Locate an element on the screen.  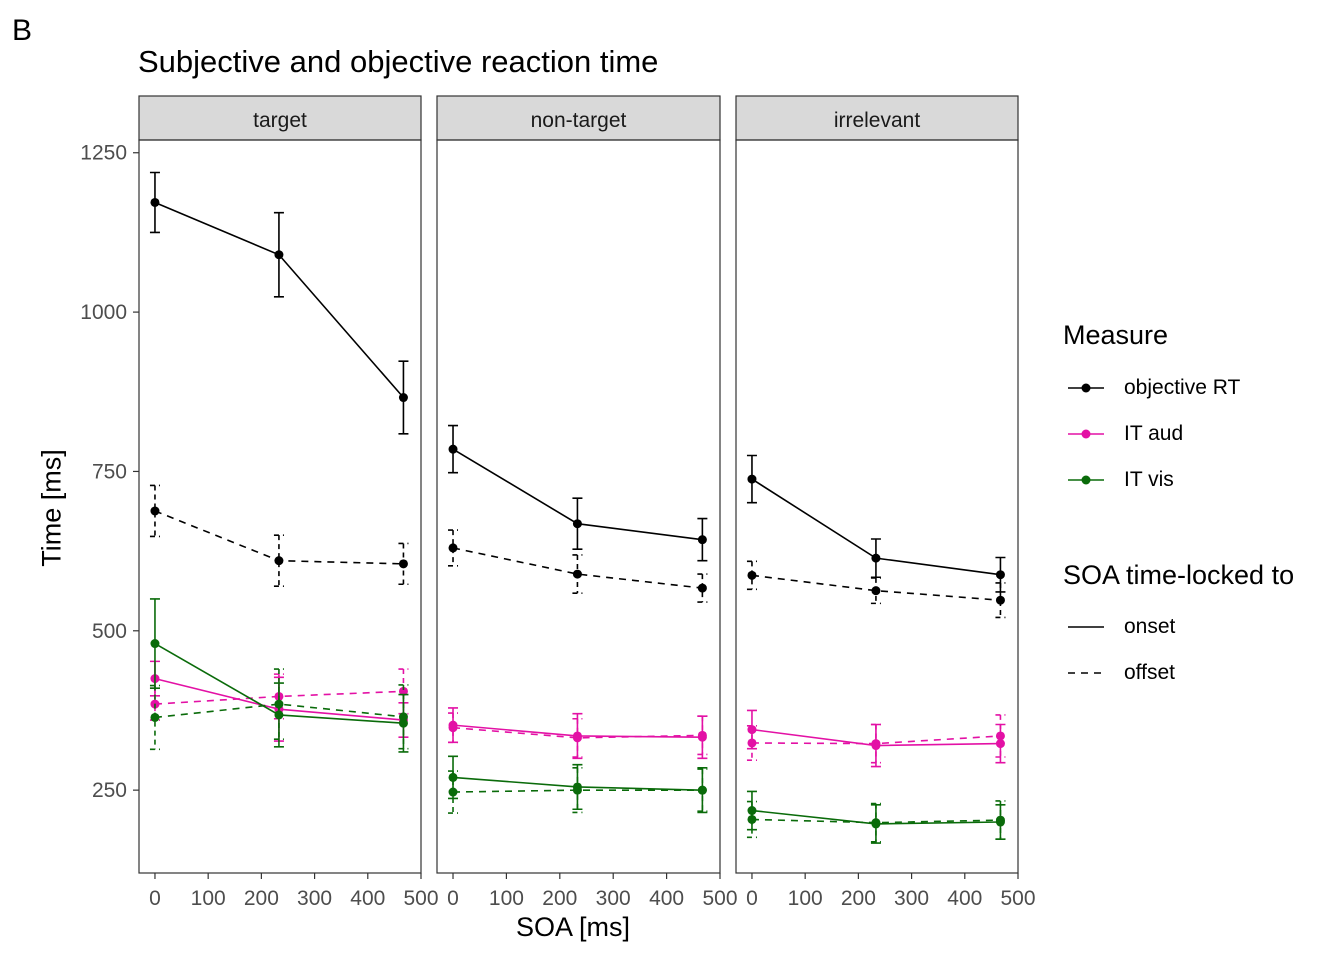
series-irrelevant-objective-rt-offset-line is located at coordinates (876, 587).